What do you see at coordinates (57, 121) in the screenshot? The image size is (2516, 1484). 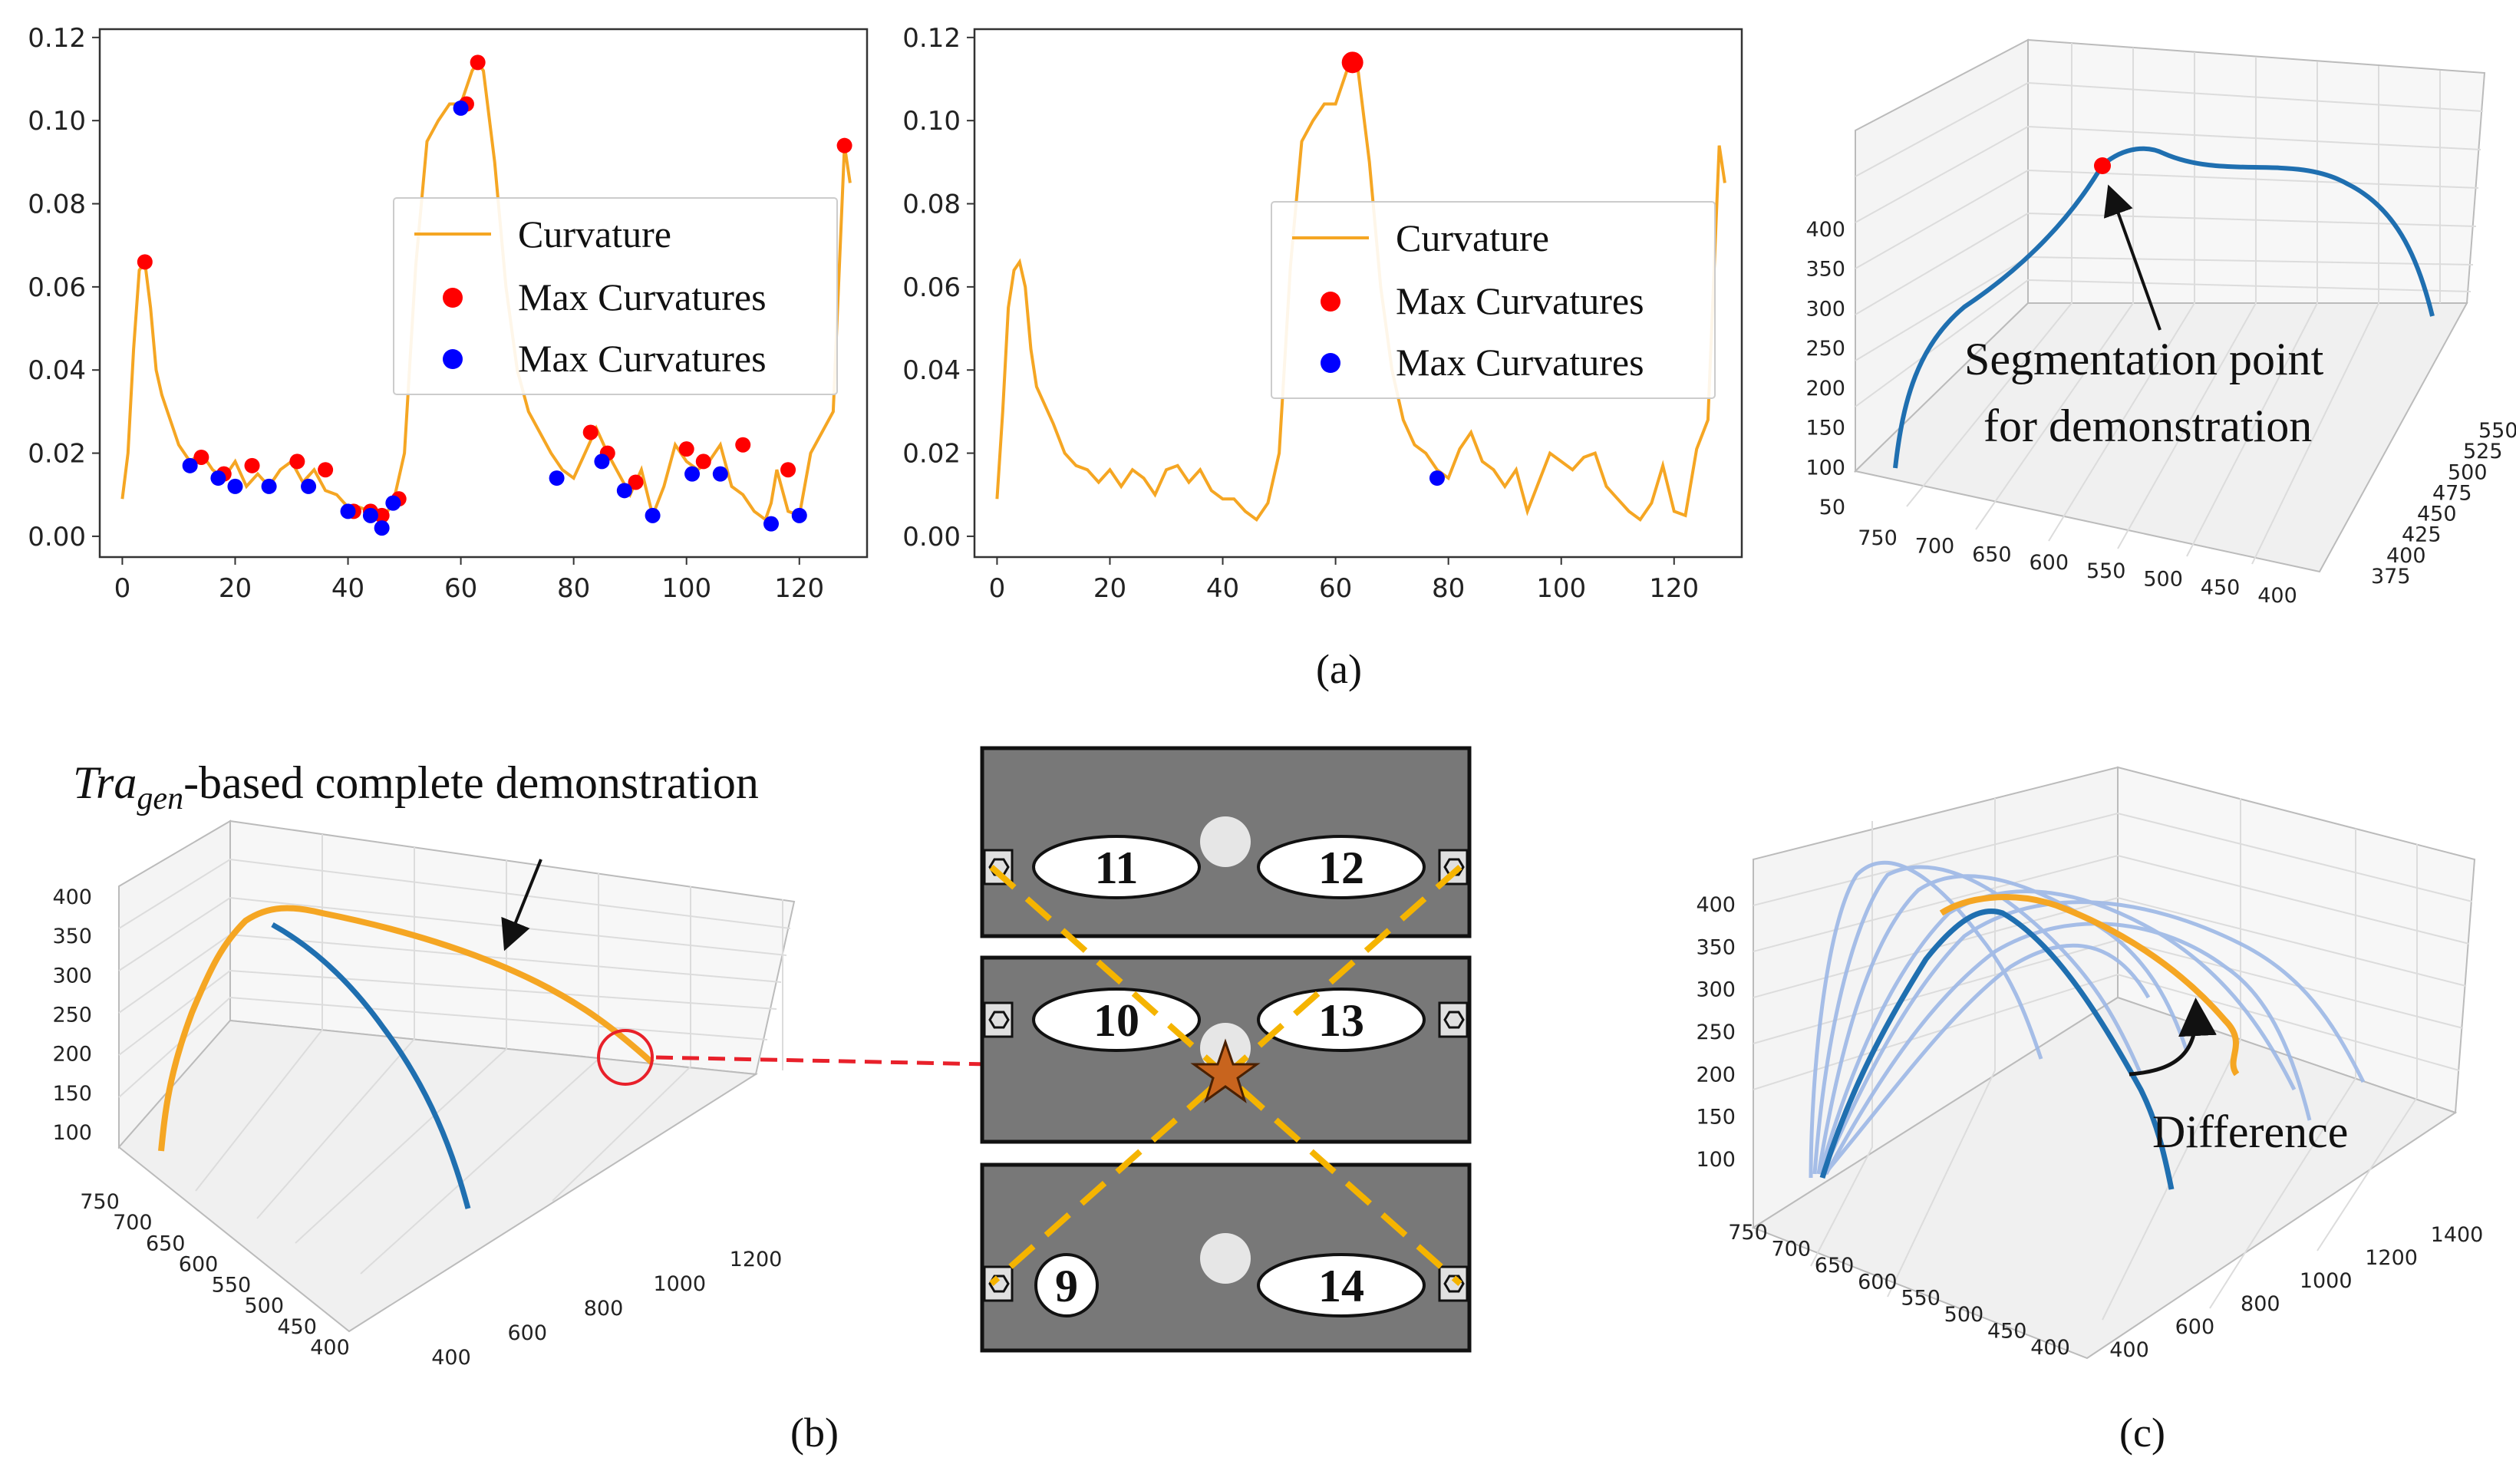 I see `a1-ytick-label: 0.10` at bounding box center [57, 121].